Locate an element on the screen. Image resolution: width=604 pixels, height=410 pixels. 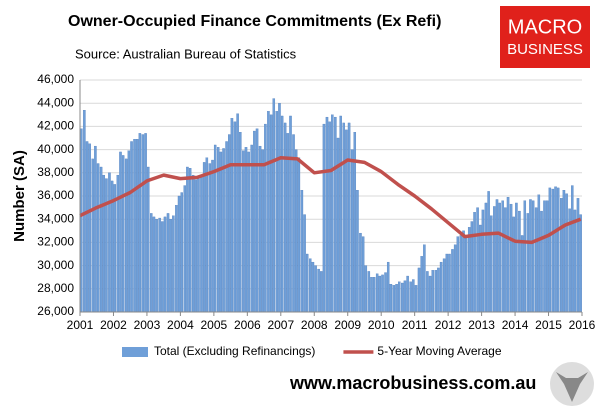
y-tick-label: 42,000 is located at coordinates (55, 126).